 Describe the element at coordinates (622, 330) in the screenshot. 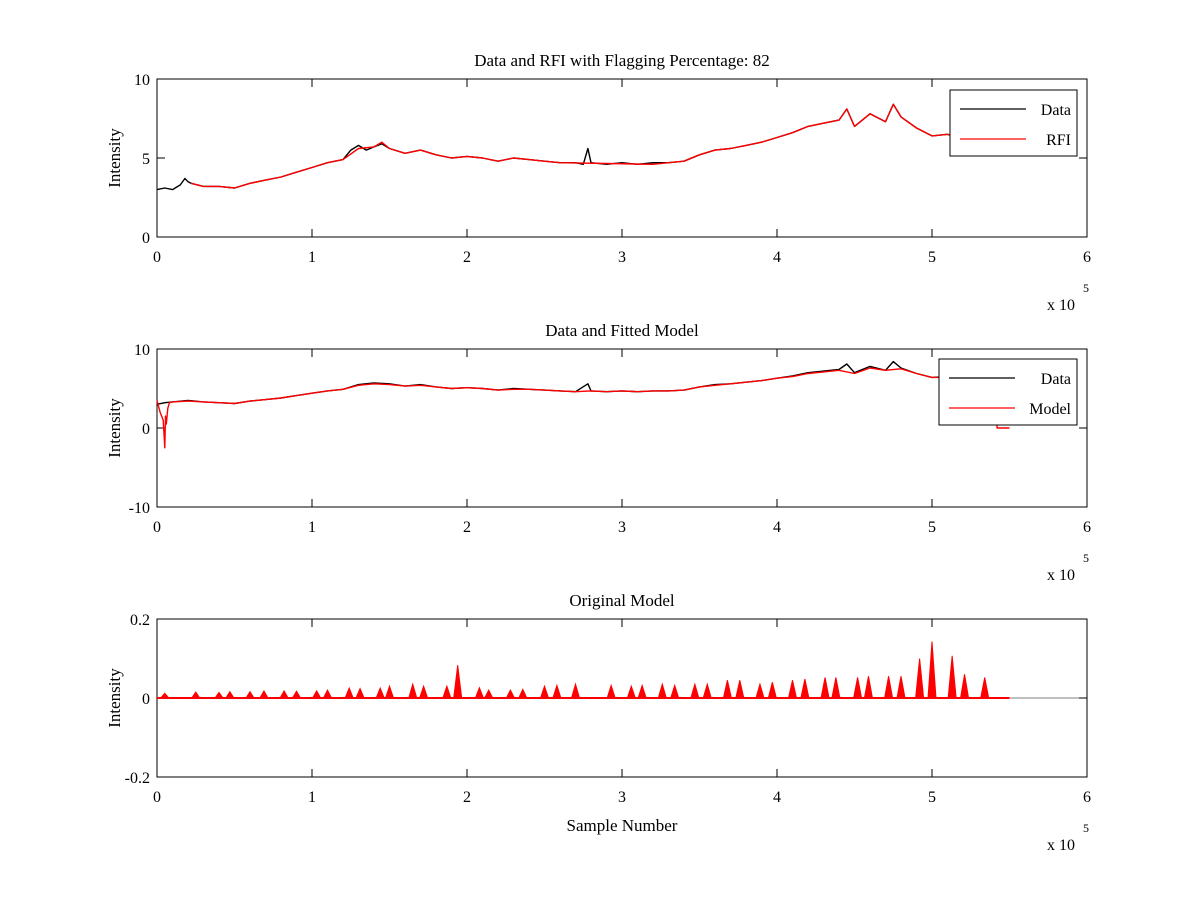

I see `chart-title: Data and Fitted Model` at that location.